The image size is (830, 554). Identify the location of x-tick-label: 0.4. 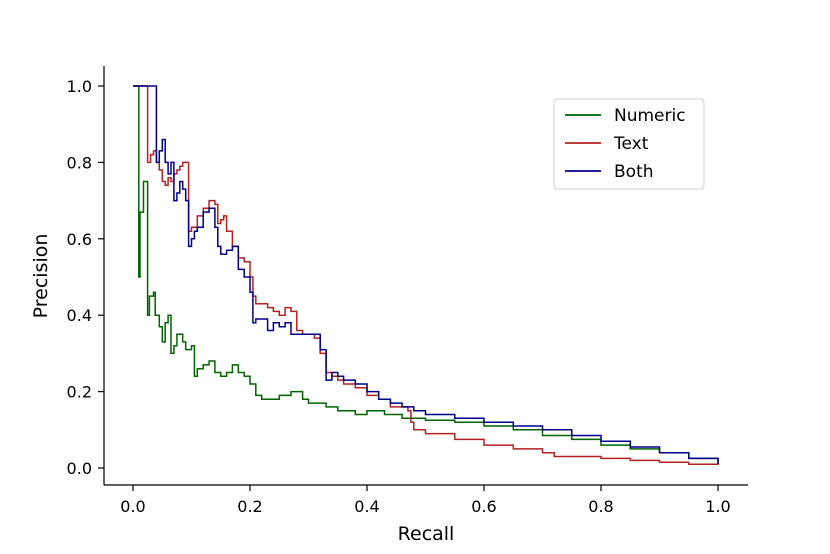
(366, 506).